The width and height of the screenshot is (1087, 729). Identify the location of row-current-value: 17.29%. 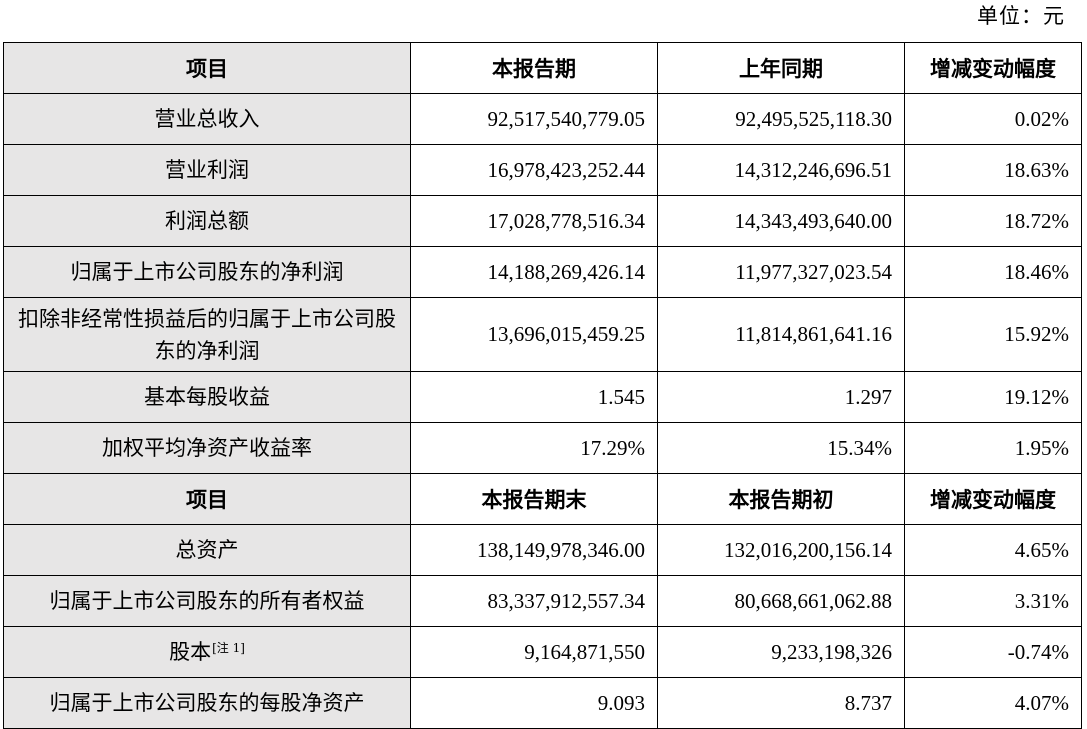
(534, 448).